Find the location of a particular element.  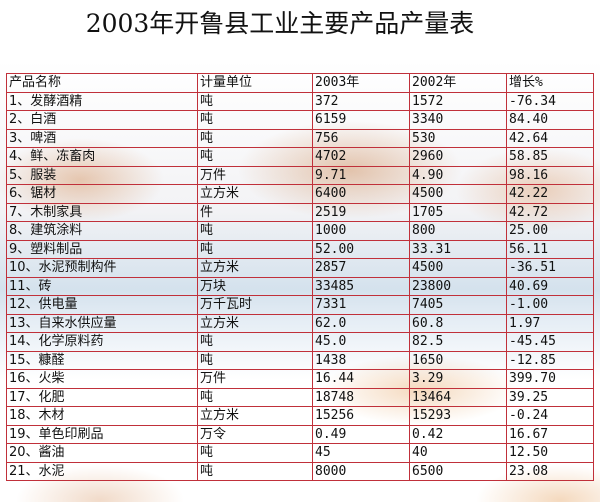

table-header-row: 产品名称 计量单位 2003年 2002年 增长% is located at coordinates (300, 83).